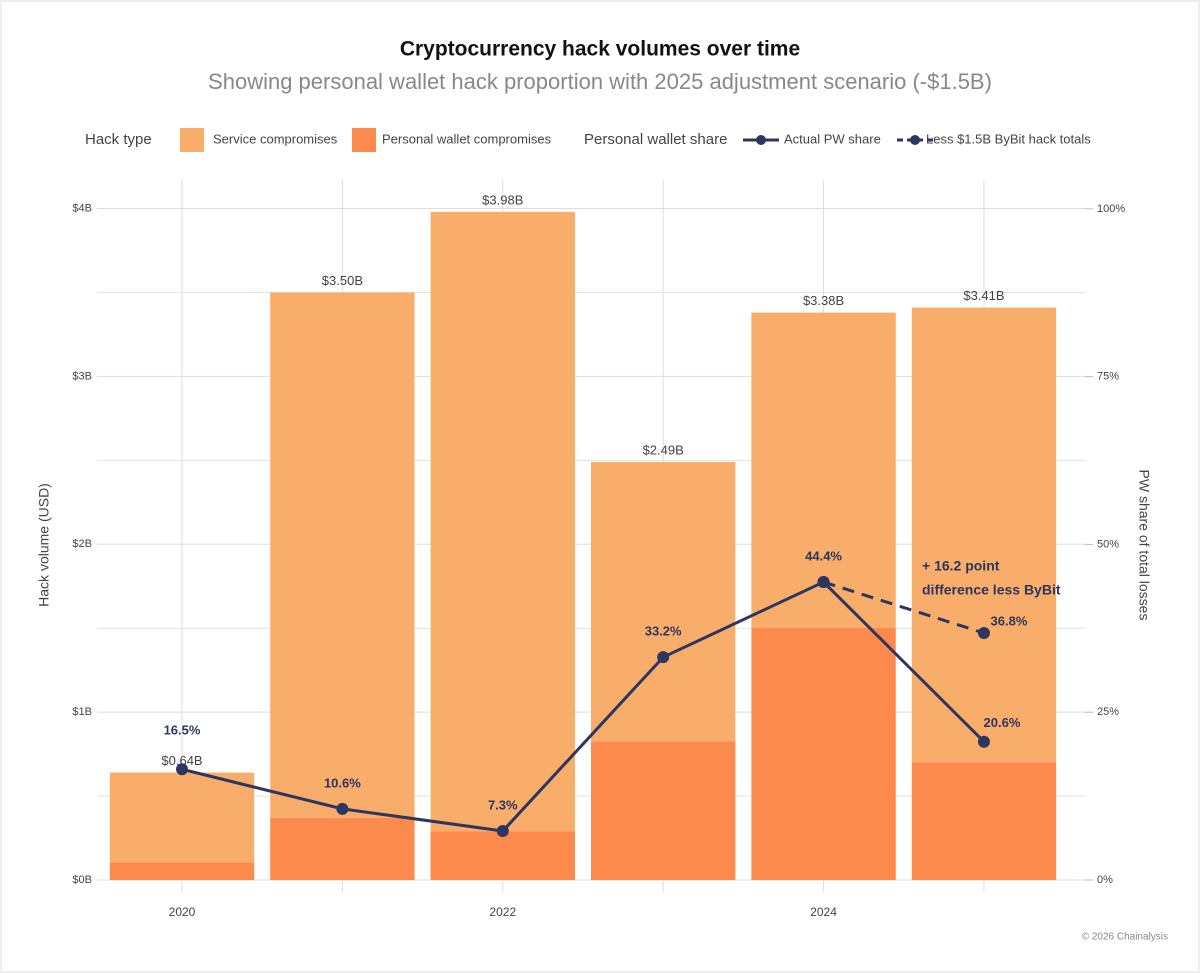  What do you see at coordinates (600, 49) in the screenshot?
I see `chart-title: Cryptocurrency hack volumes over time` at bounding box center [600, 49].